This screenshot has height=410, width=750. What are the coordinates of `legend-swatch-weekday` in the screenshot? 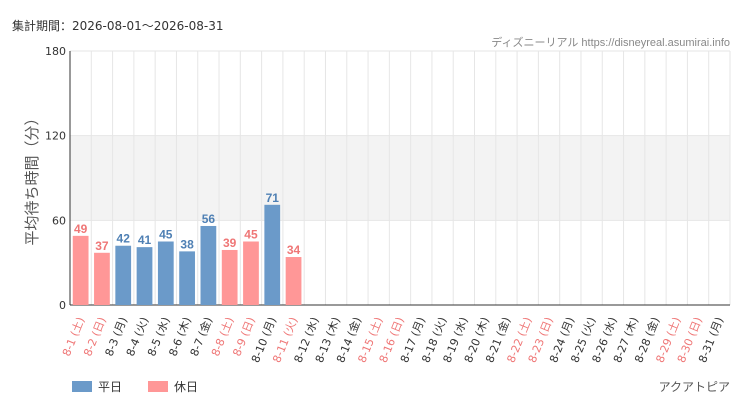 It's located at (82, 386).